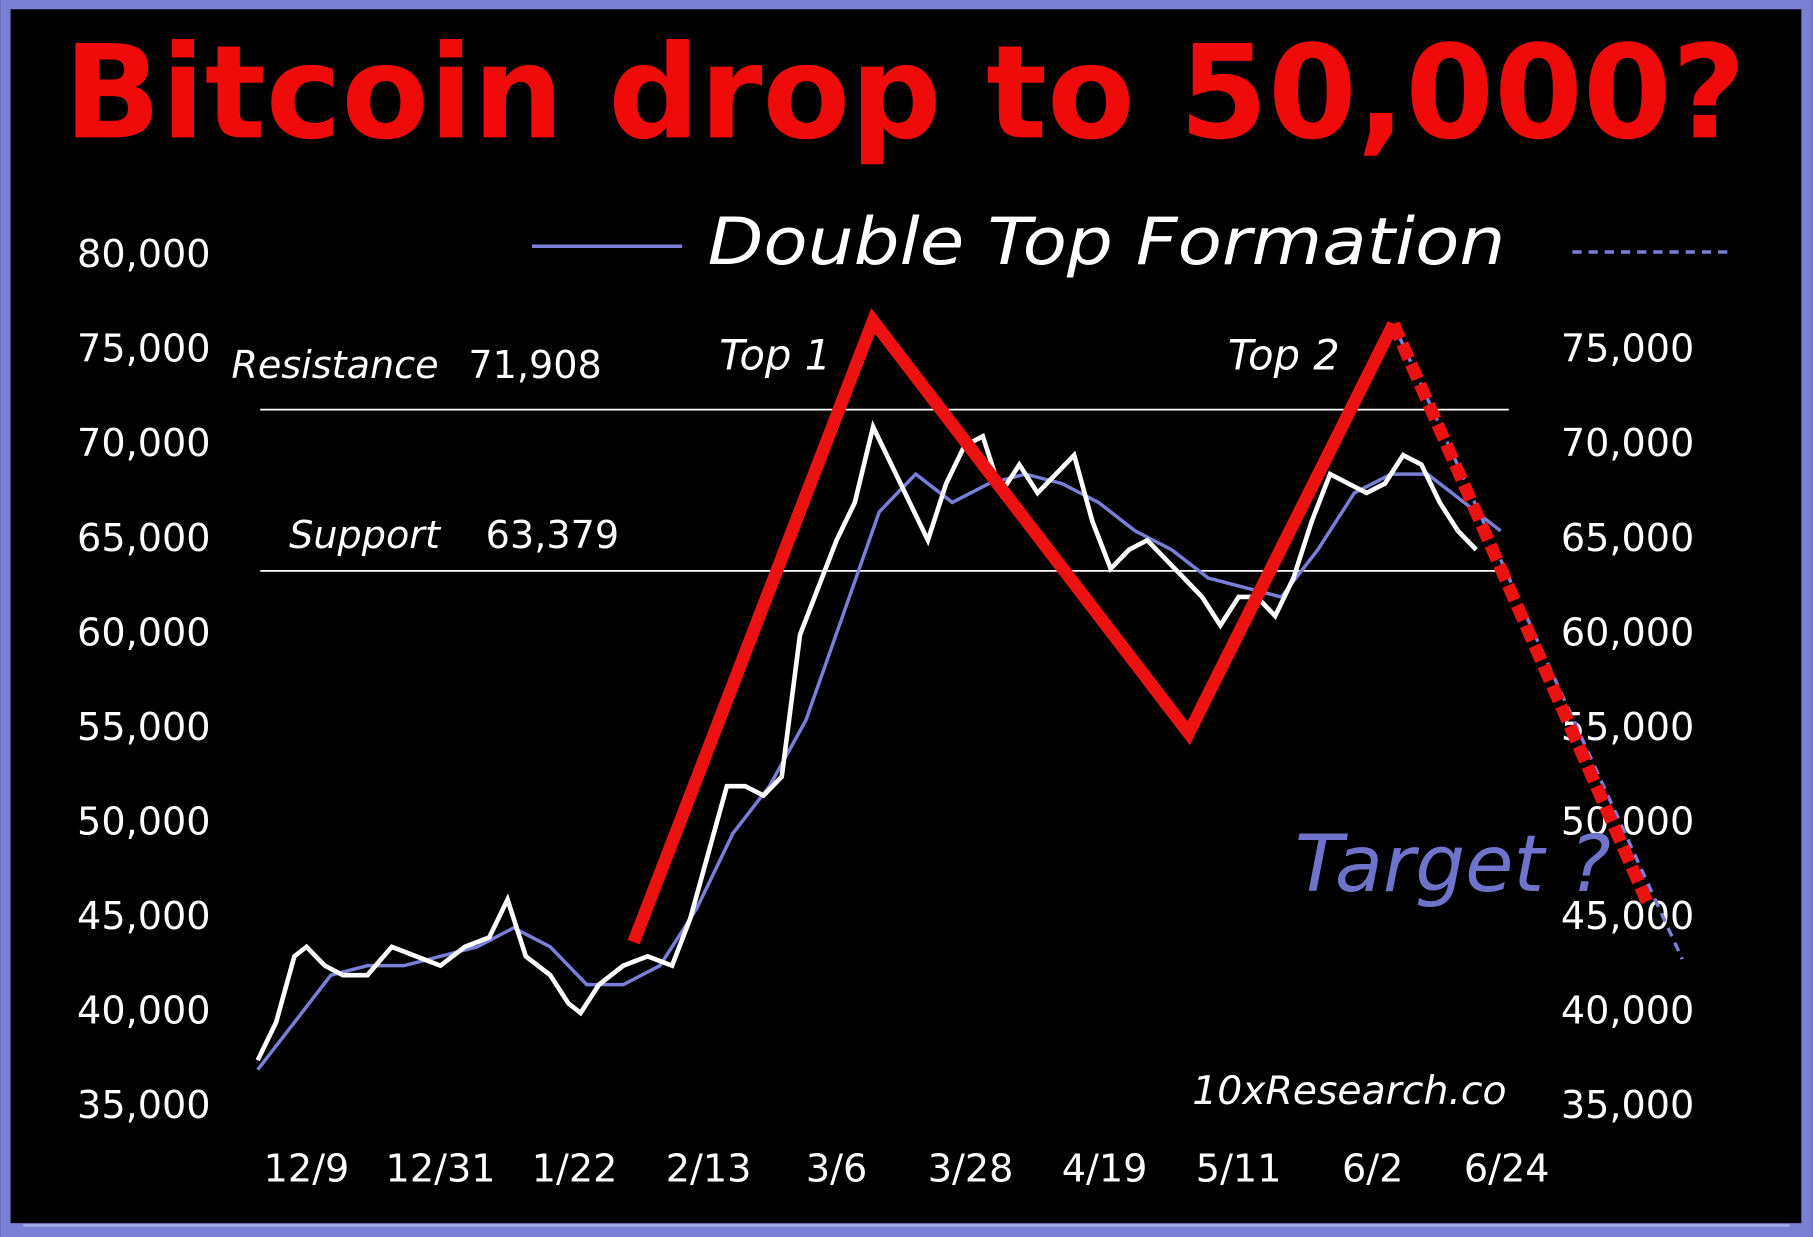 This screenshot has height=1237, width=1813. I want to click on y2-tick-label: 65,000, so click(1627, 538).